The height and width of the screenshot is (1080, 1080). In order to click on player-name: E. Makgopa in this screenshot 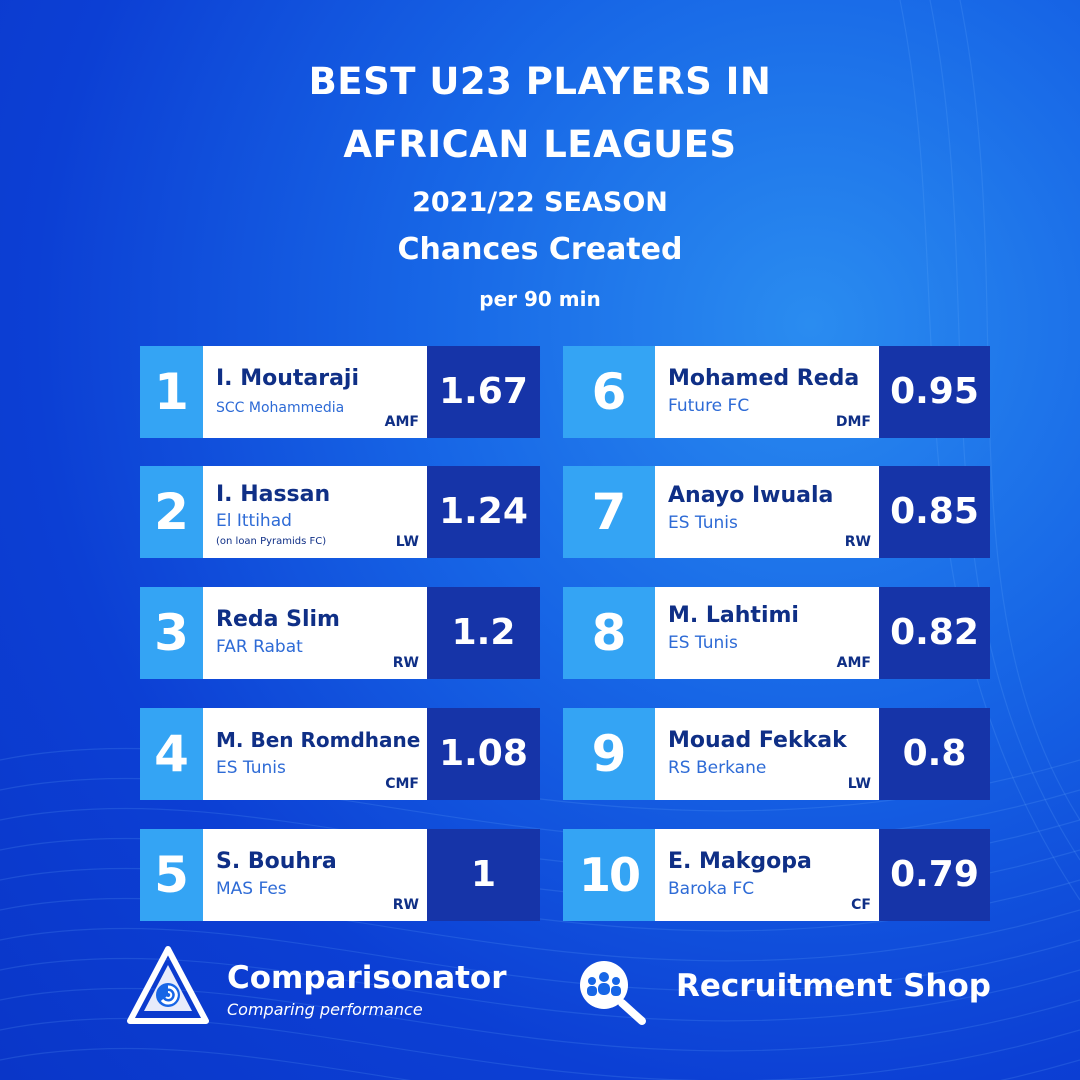, I will do `click(740, 861)`.